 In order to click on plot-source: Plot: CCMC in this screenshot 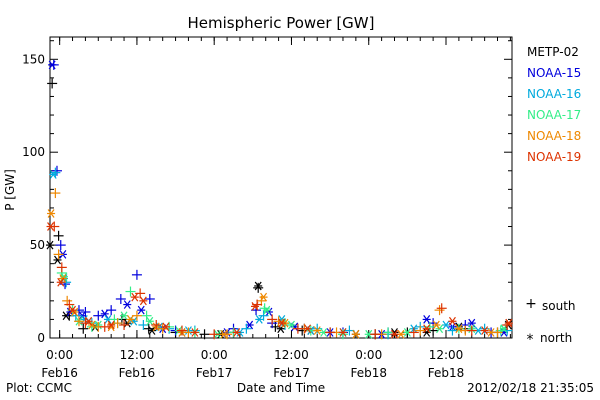, I will do `click(39, 388)`.